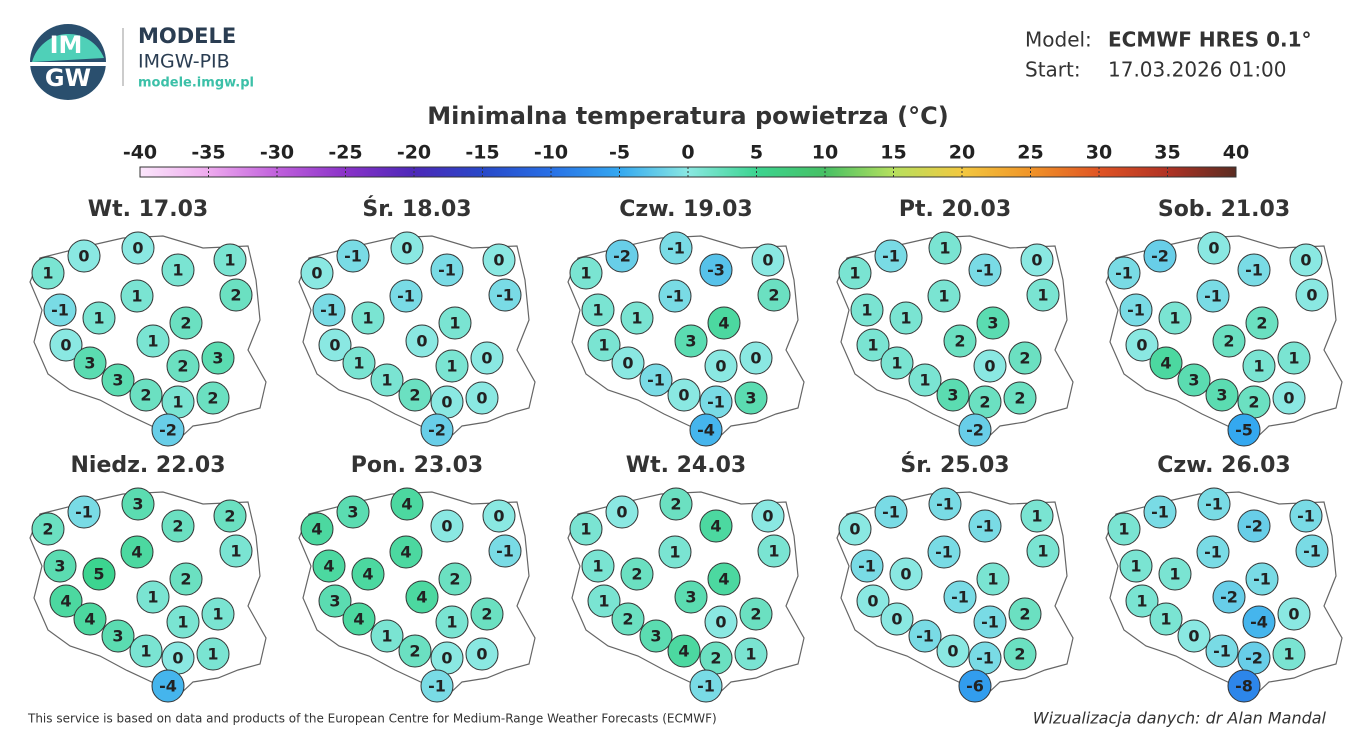 This screenshot has width=1366, height=732. I want to click on colorbar-tick-label: 10, so click(825, 153).